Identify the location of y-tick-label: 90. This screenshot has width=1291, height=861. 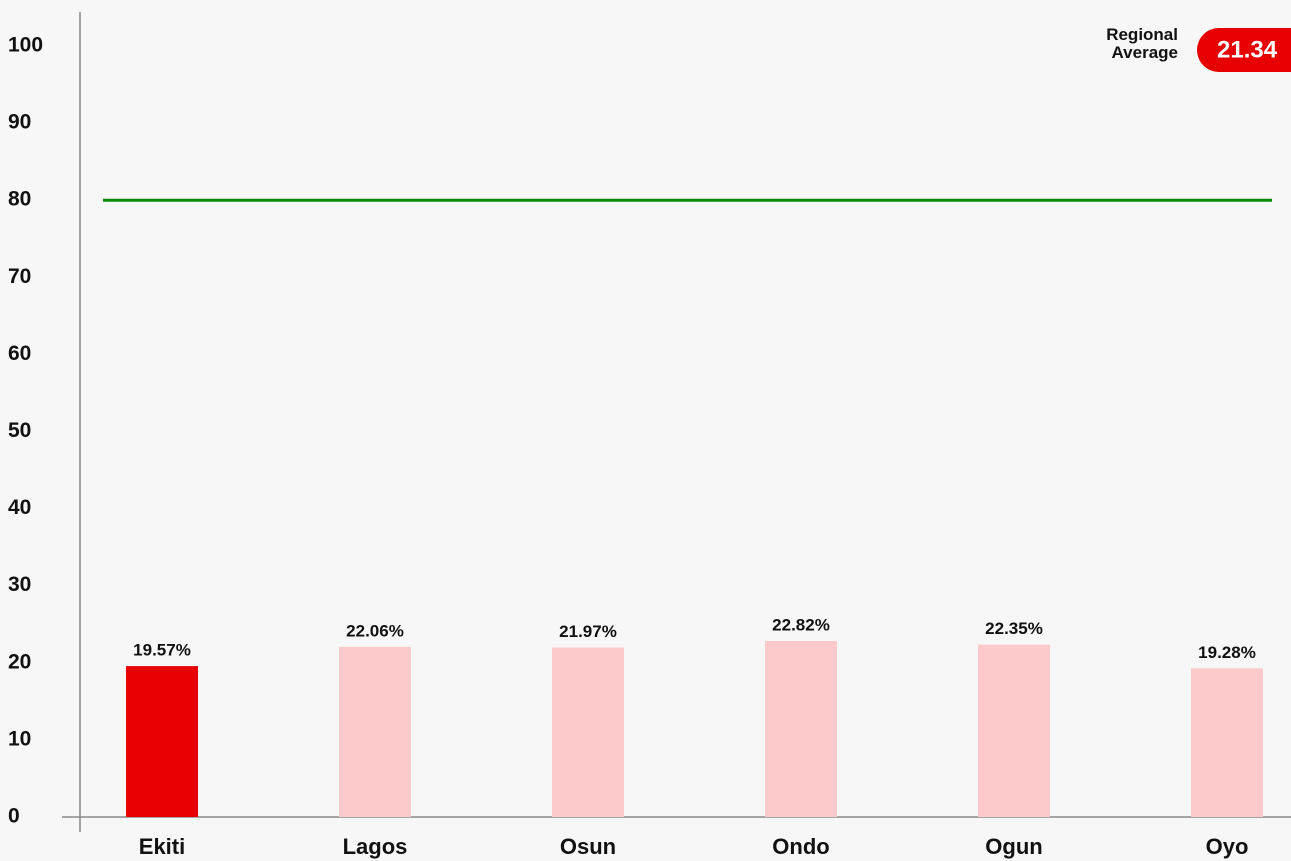
(19, 122).